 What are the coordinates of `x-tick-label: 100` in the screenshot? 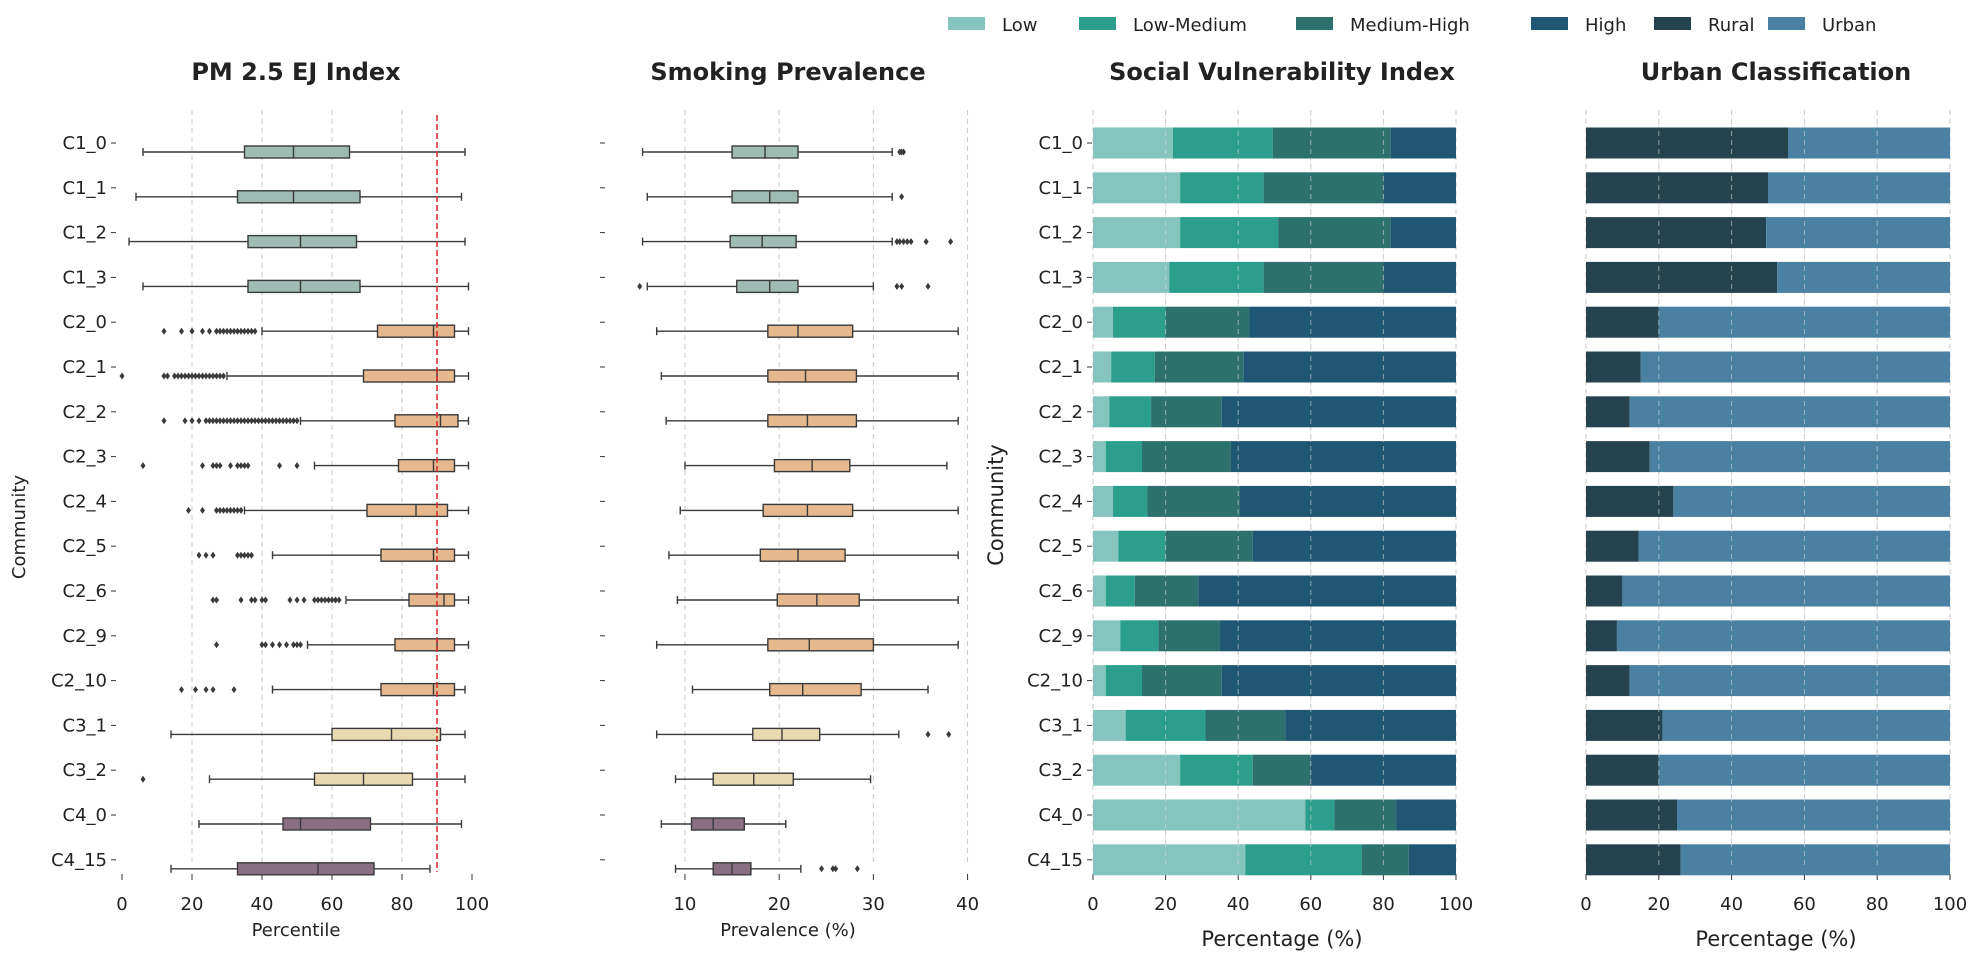 It's located at (1456, 904).